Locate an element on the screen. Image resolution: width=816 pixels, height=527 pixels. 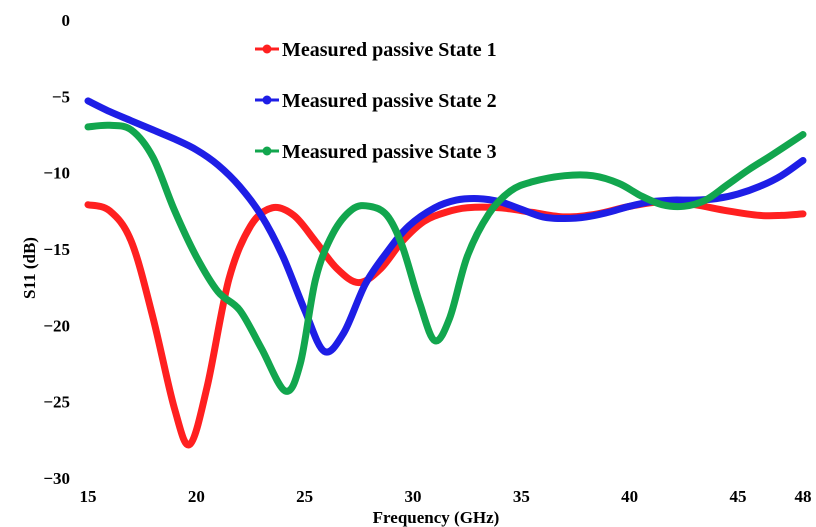
x-tick-label: 40 is located at coordinates (629, 496).